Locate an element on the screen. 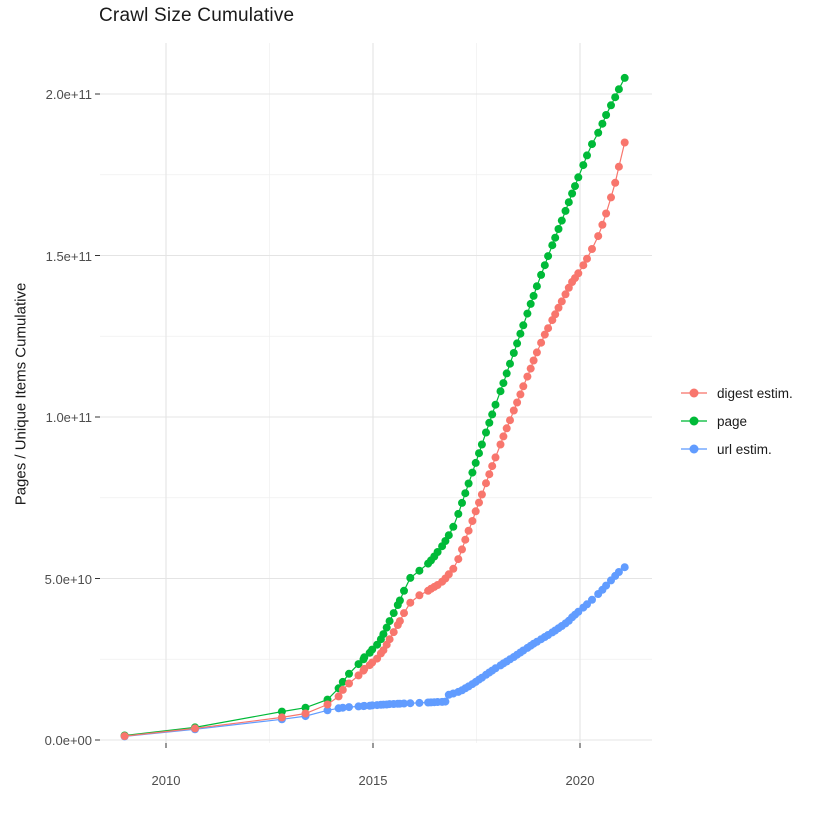  legend-item: page is located at coordinates (737, 421).